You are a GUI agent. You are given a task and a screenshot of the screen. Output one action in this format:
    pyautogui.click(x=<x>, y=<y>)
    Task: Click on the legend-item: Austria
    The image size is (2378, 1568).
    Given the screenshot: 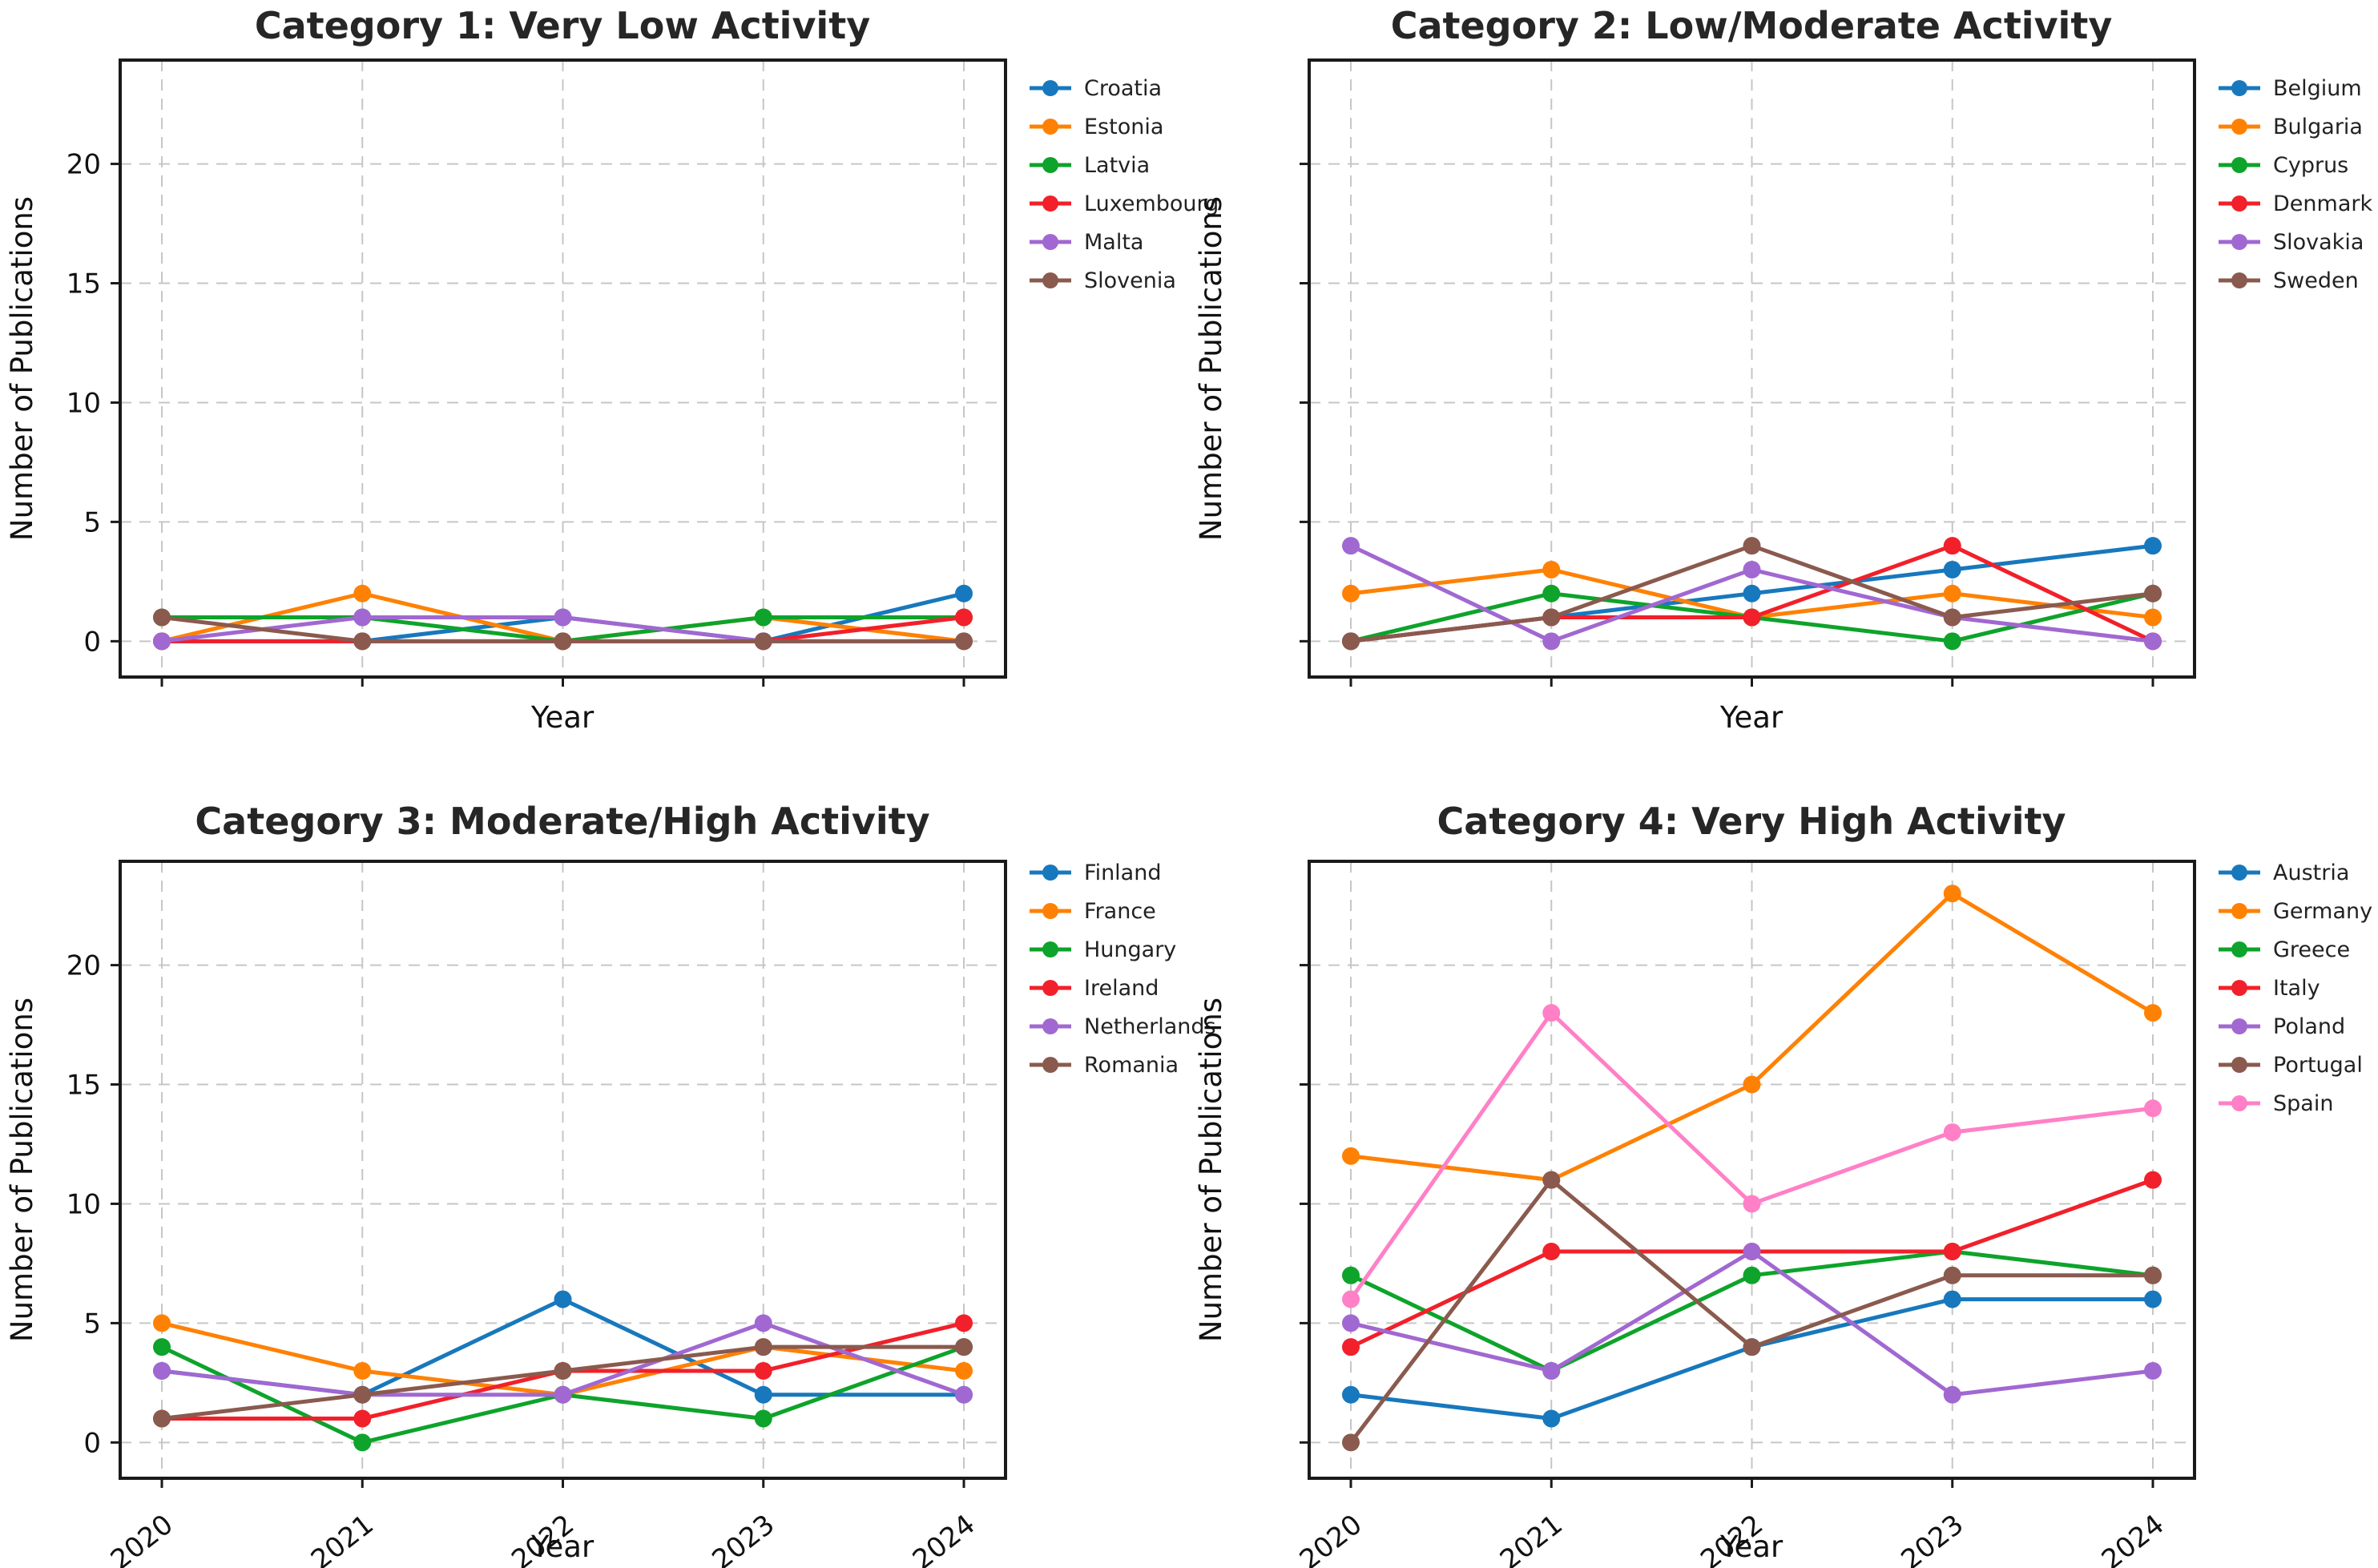 What is the action you would take?
    pyautogui.click(x=2284, y=873)
    